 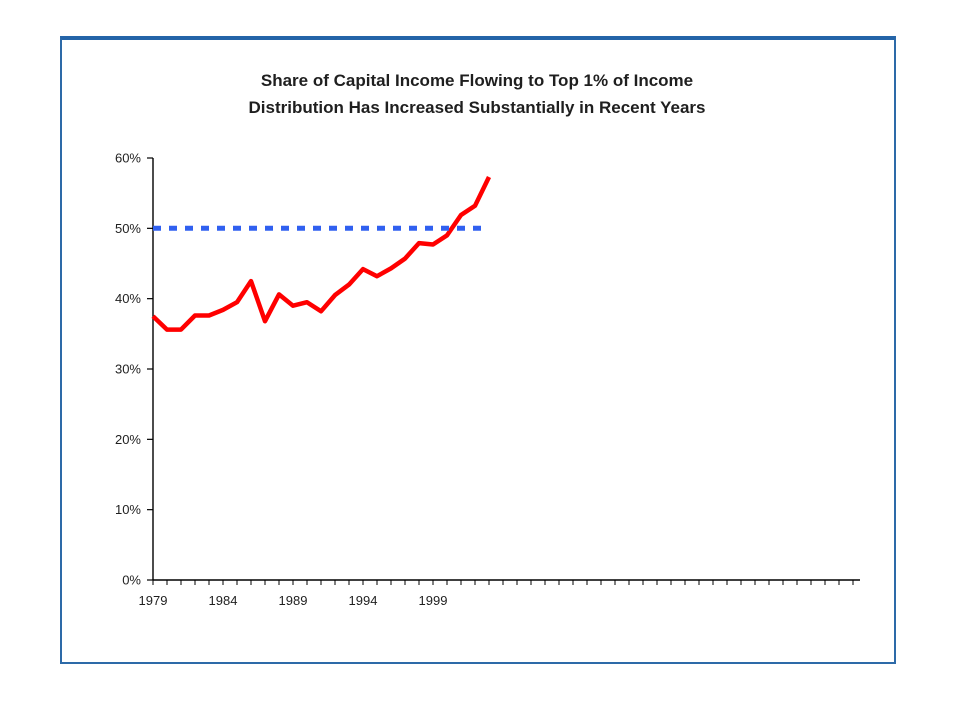 I want to click on x-tick-label: 1999, so click(x=433, y=600).